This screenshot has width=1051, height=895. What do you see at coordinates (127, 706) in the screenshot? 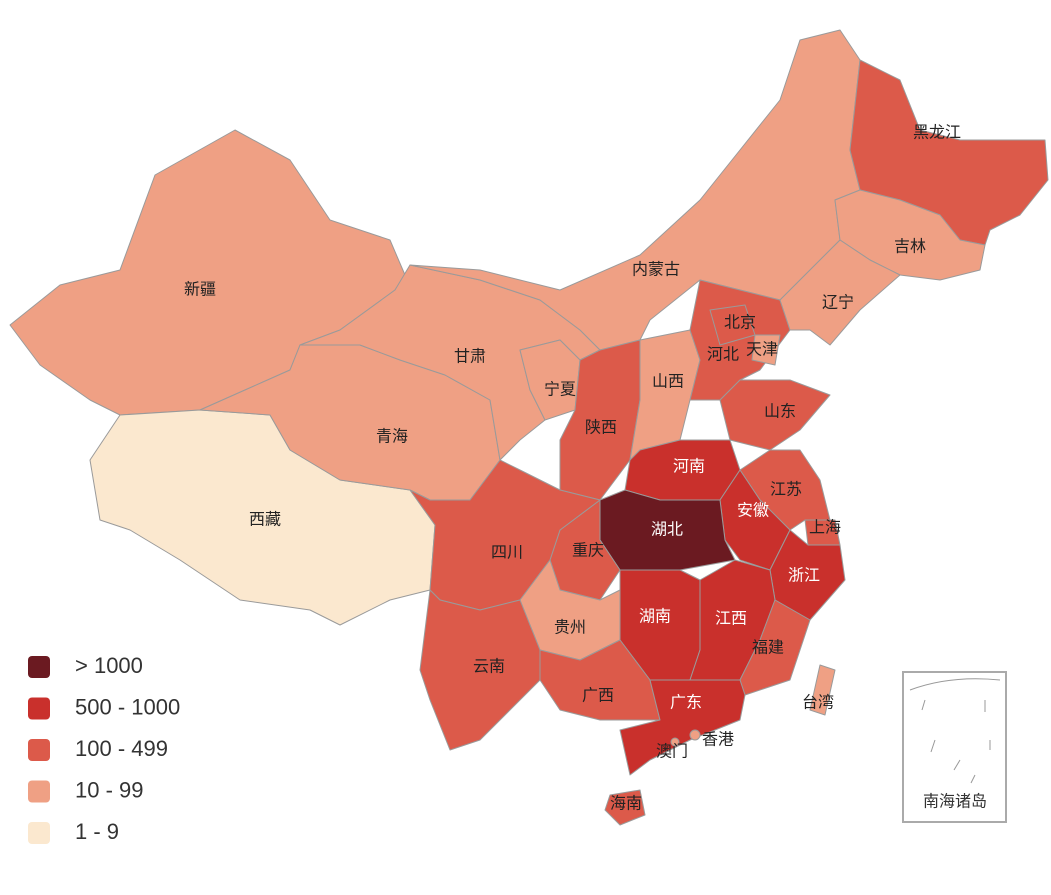
I see `legend-label: 500 - 1000` at bounding box center [127, 706].